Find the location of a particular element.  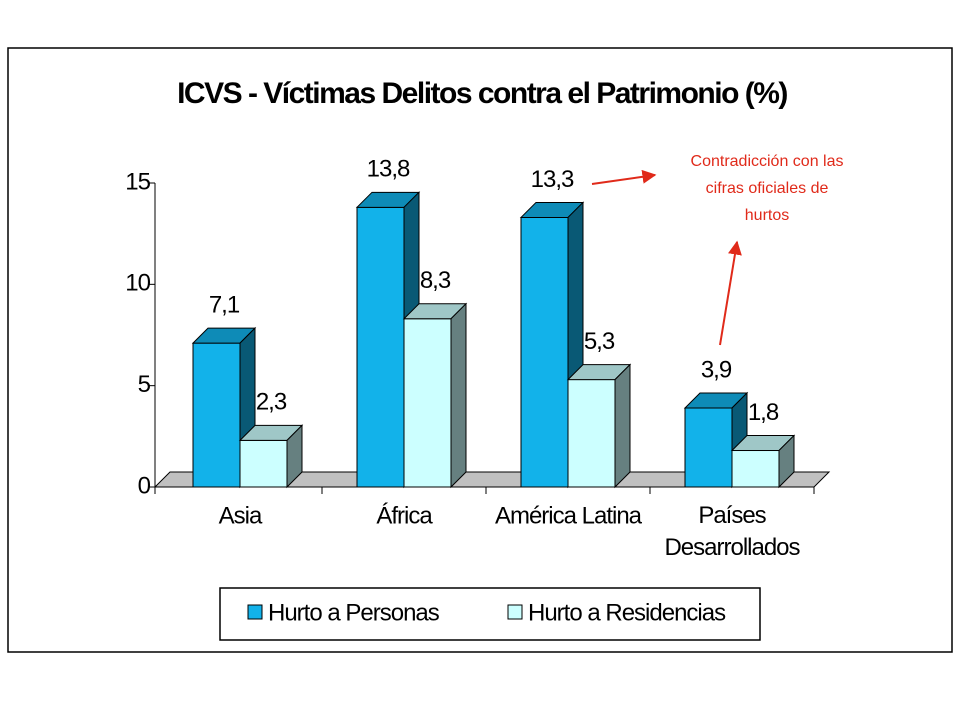

y-tick-label: 10 is located at coordinates (137, 283).